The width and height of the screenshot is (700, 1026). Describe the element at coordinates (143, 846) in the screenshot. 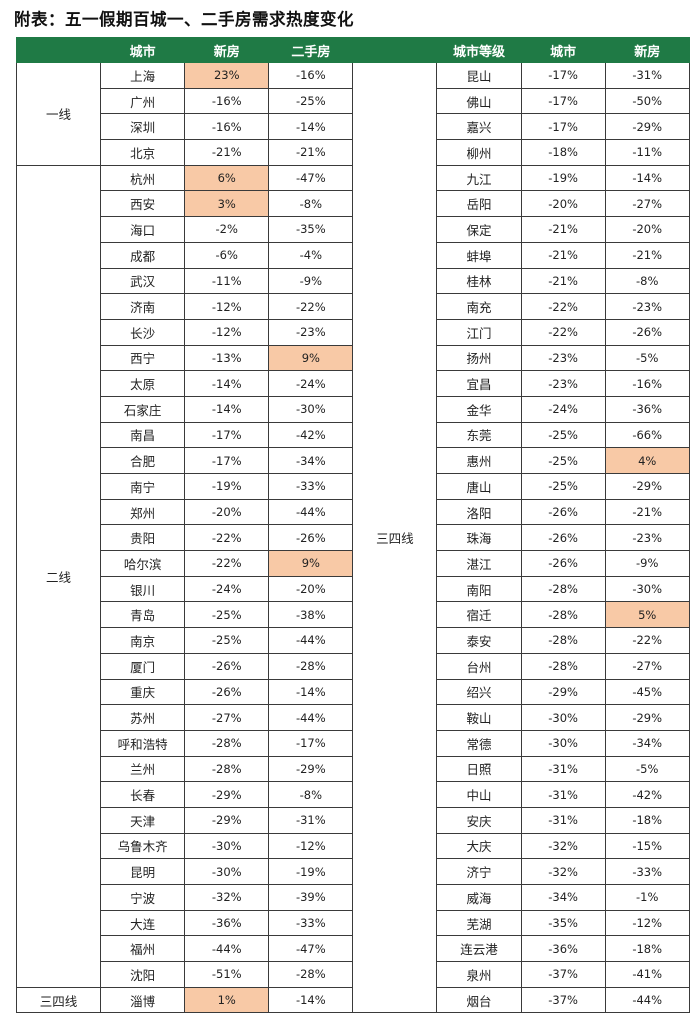

I see `city-cell: 乌鲁木齐` at that location.